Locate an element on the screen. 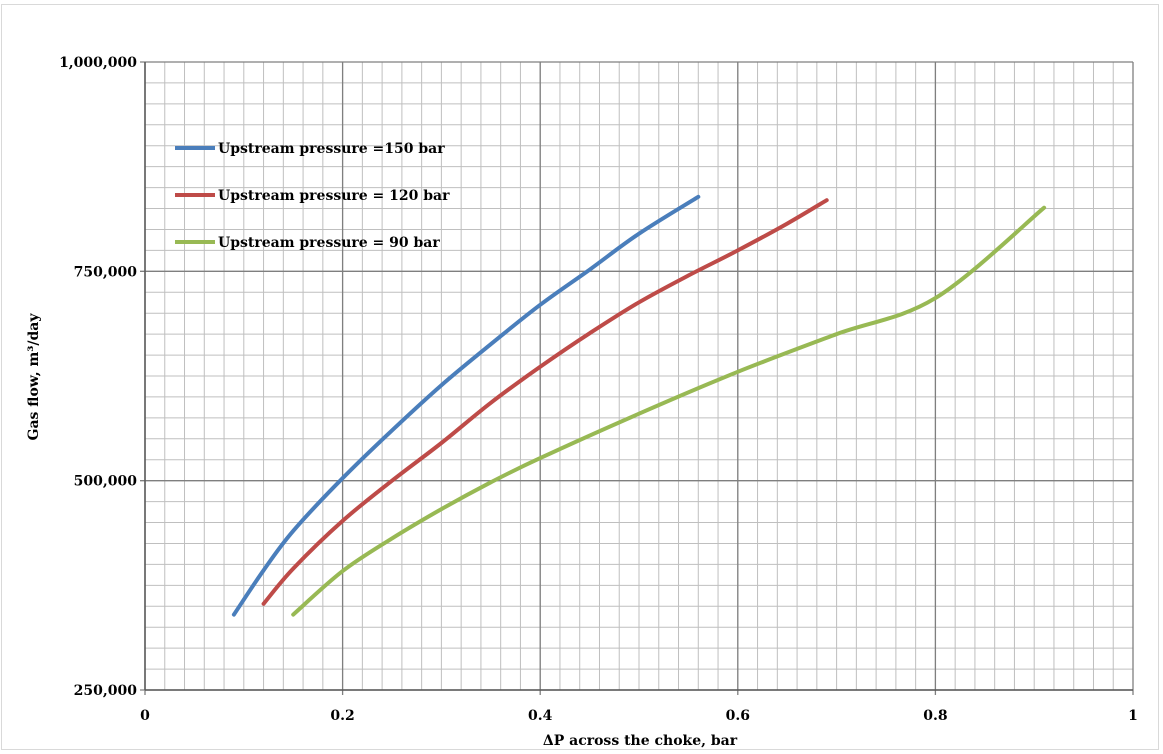 This screenshot has height=754, width=1163. x-tick-label: 1 is located at coordinates (1133, 716).